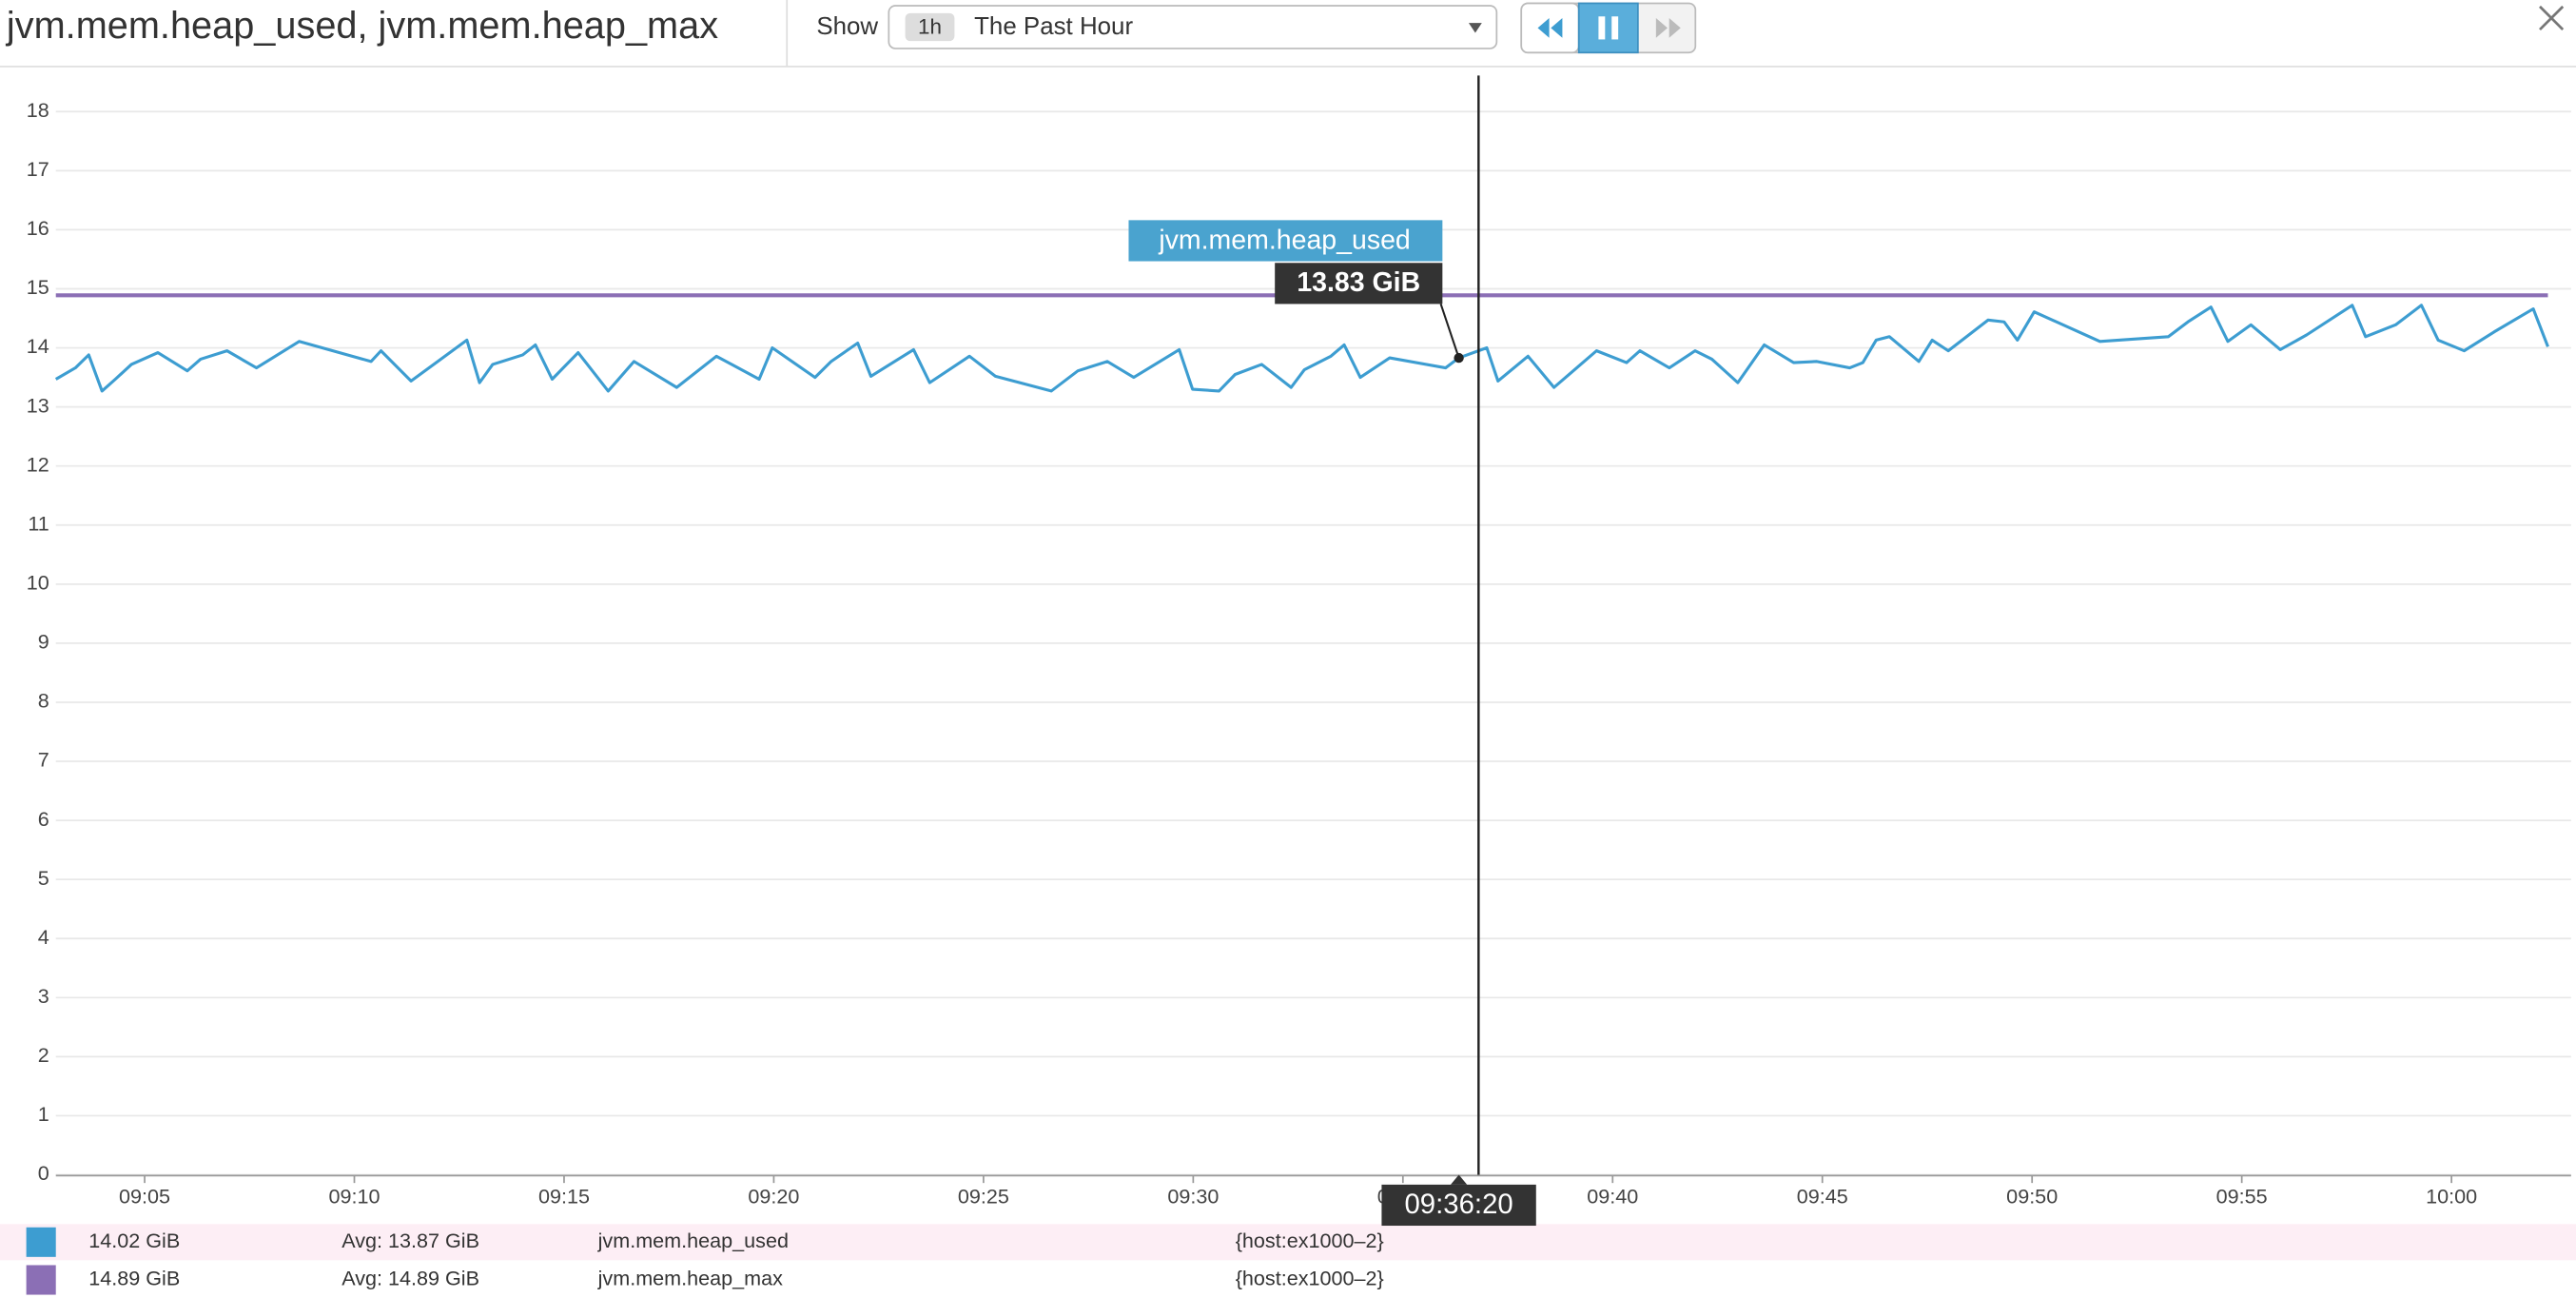  What do you see at coordinates (44, 1173) in the screenshot?
I see `y-tick-label: 0` at bounding box center [44, 1173].